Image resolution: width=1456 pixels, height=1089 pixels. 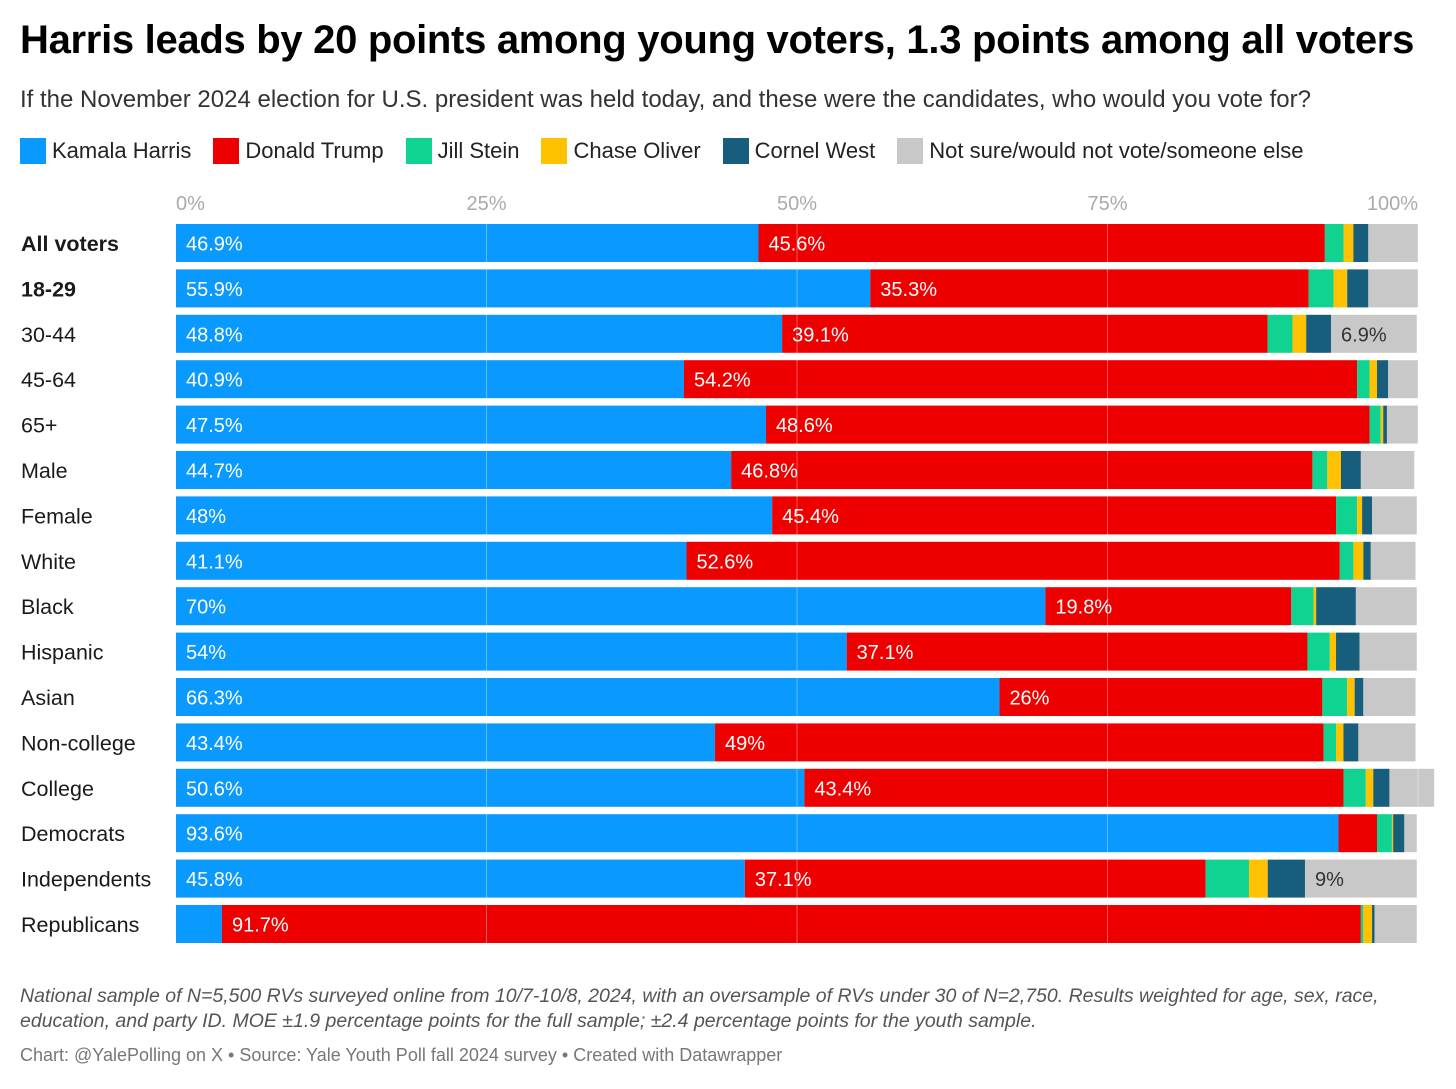 I want to click on data-label: 44.7%, so click(x=214, y=472).